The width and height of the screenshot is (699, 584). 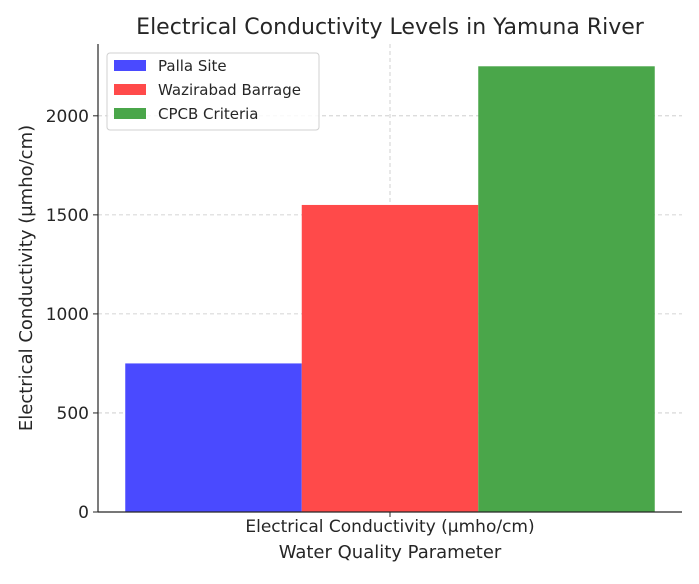 I want to click on y-tick-label: 500, so click(x=73, y=414).